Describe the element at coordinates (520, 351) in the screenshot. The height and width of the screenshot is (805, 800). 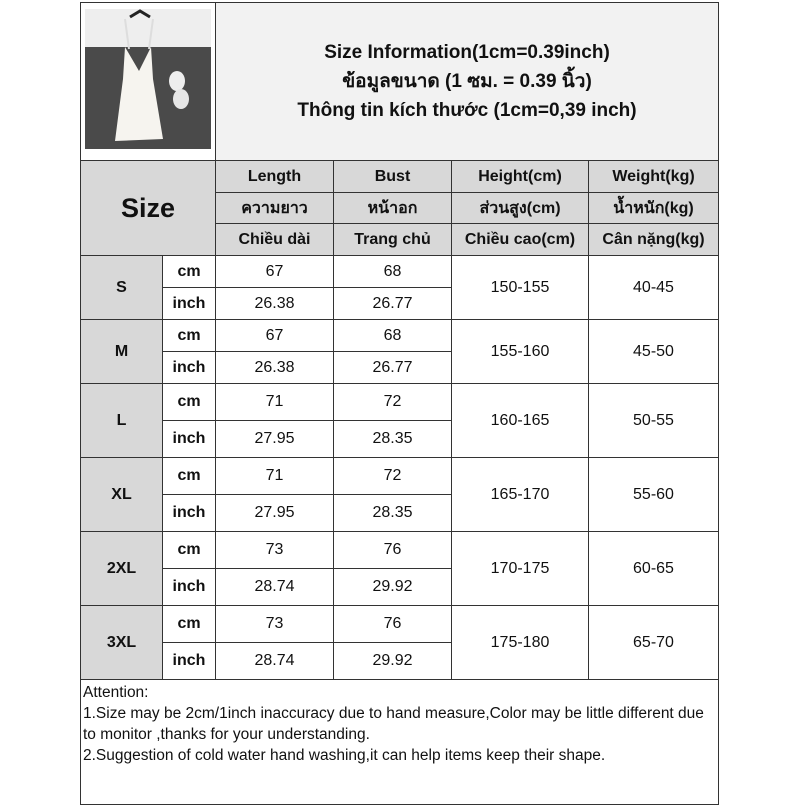
I see `height-range: 155-160` at that location.